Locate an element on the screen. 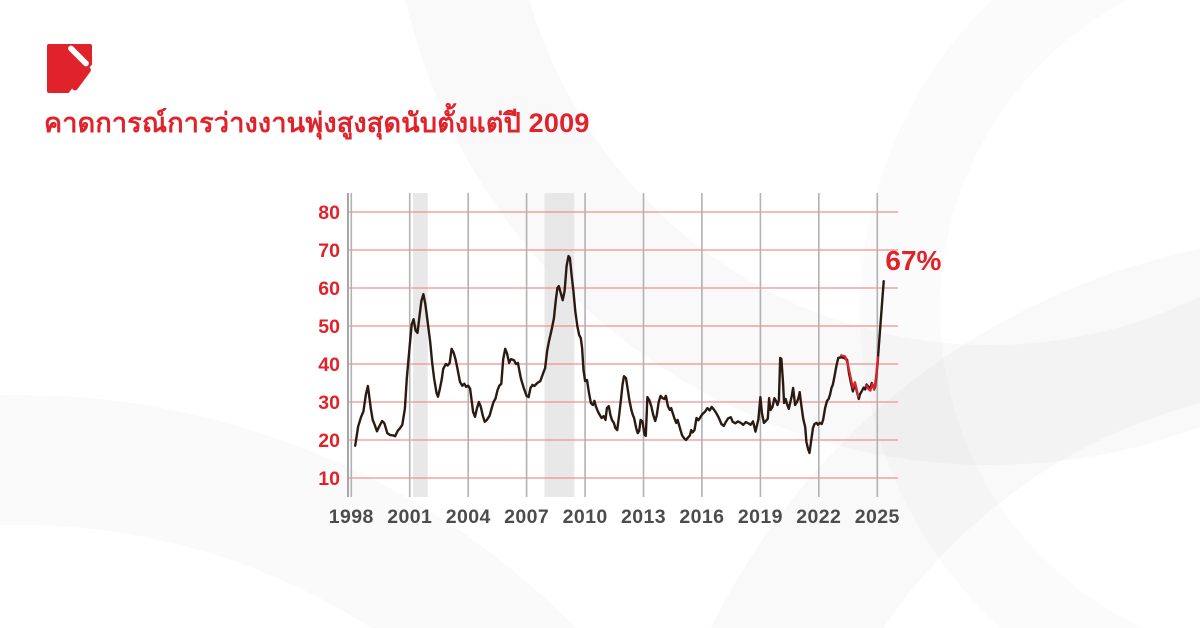 Image resolution: width=1200 pixels, height=628 pixels. x-tick-label: 2004 is located at coordinates (468, 517).